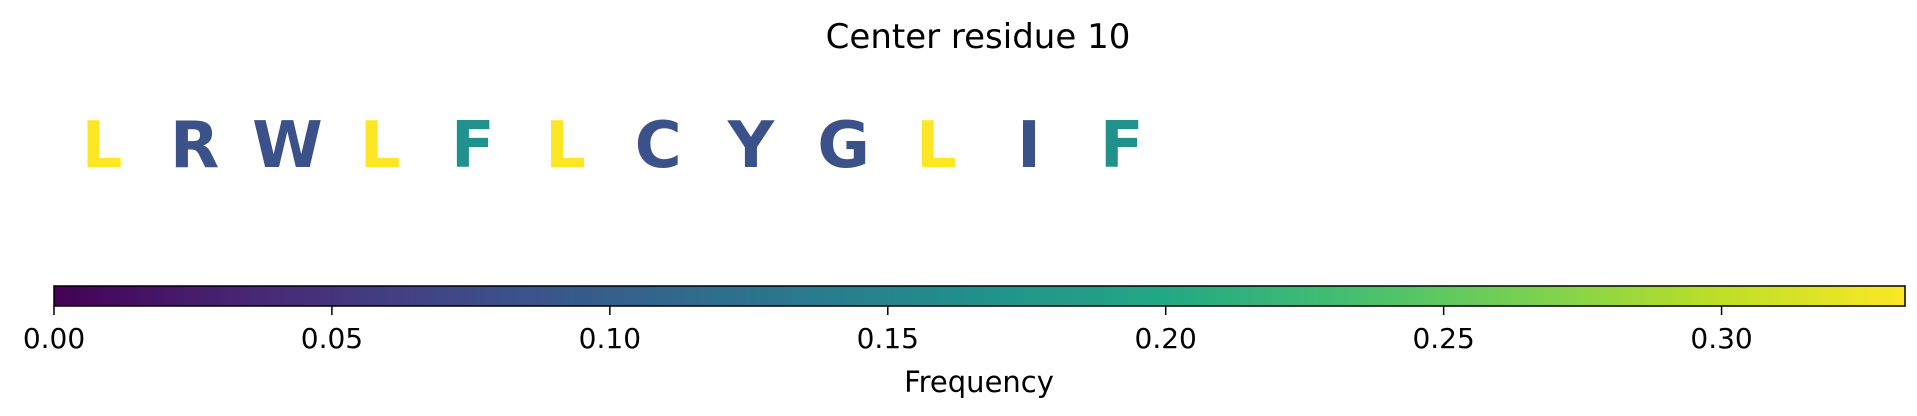 Image resolution: width=1917 pixels, height=416 pixels. Describe the element at coordinates (332, 338) in the screenshot. I see `colorbar-tick-label-1: 0.05` at that location.